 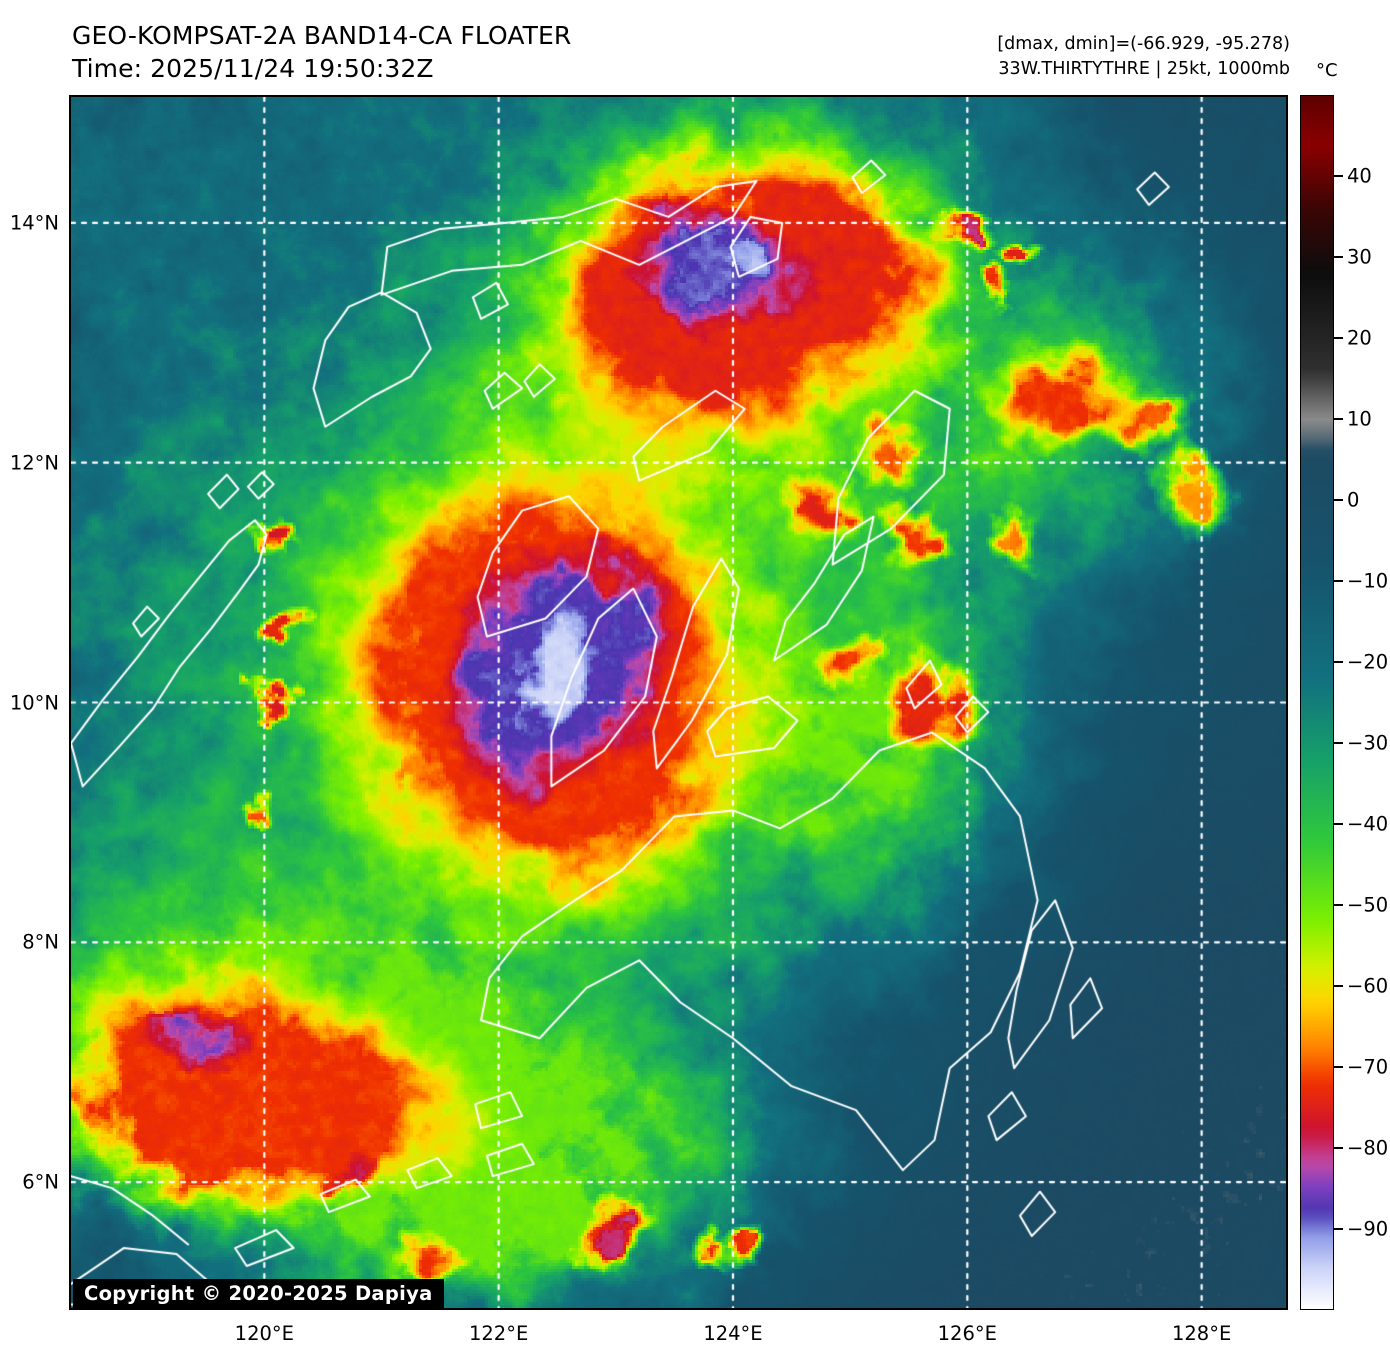 I want to click on storm-info-text: 33W.THIRTYTHRE | 25kt, 1000mb, so click(x=1144, y=68).